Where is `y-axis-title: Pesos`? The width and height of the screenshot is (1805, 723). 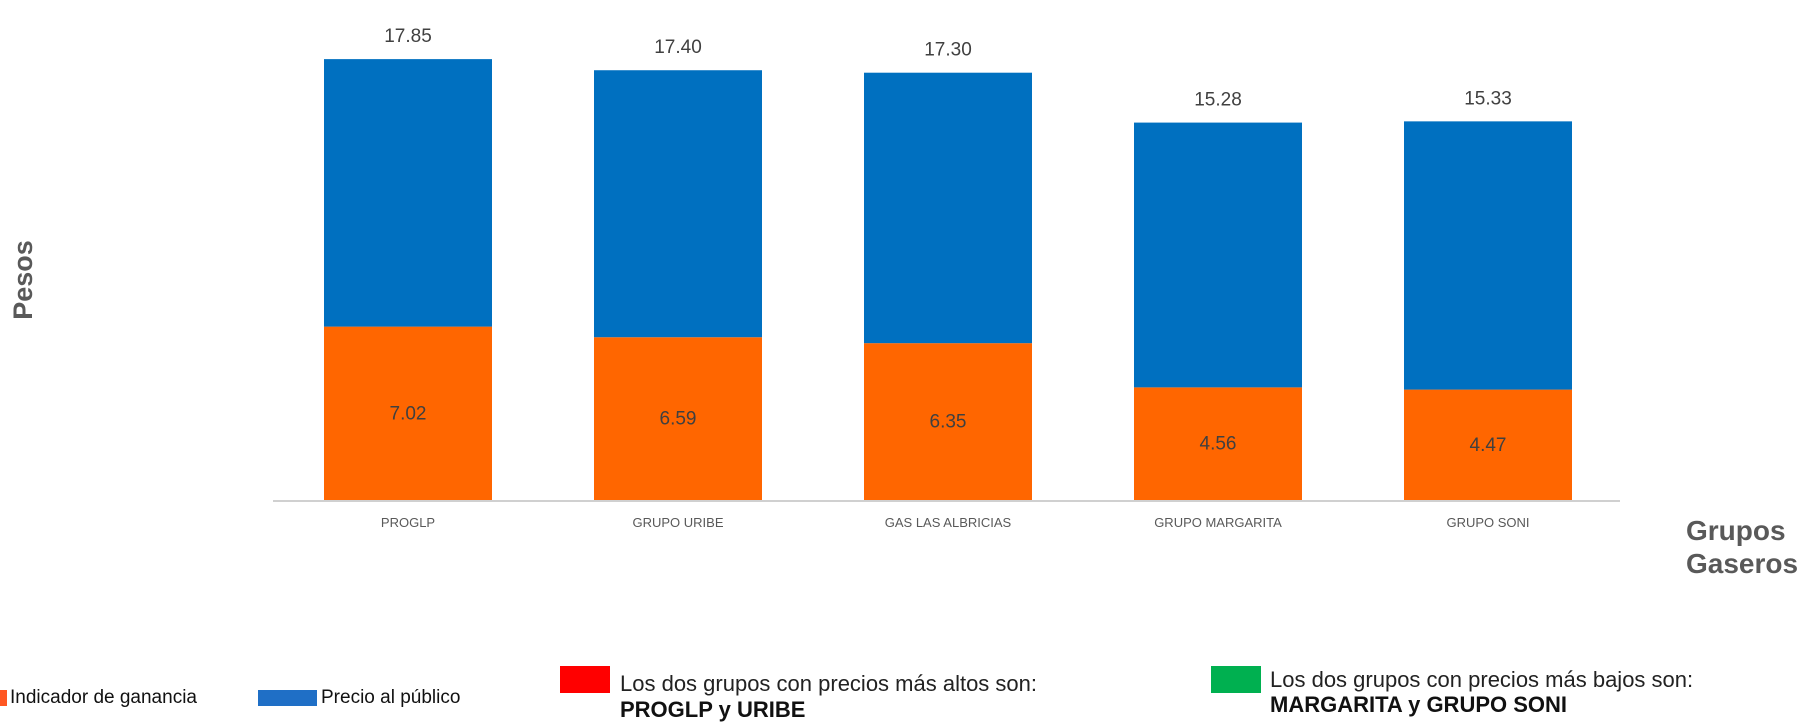 y-axis-title: Pesos is located at coordinates (23, 280).